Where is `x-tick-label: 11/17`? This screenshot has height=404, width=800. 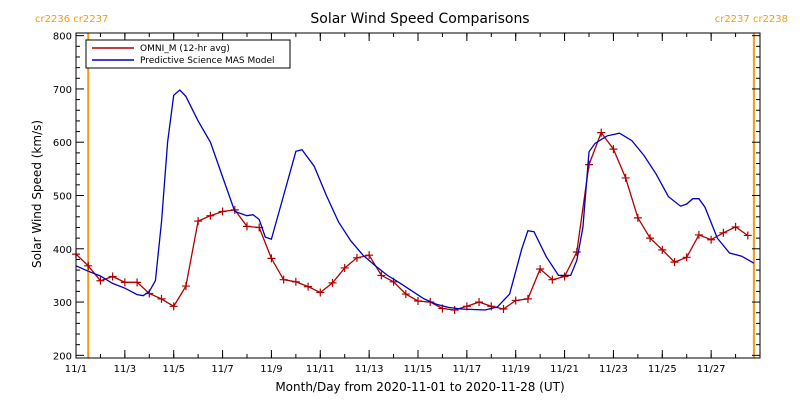 x-tick-label: 11/17 is located at coordinates (466, 369).